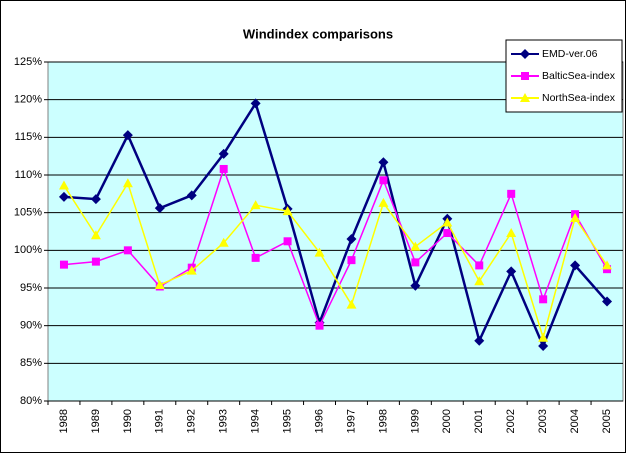  Describe the element at coordinates (575, 421) in the screenshot. I see `x-tick-label: 2004` at that location.